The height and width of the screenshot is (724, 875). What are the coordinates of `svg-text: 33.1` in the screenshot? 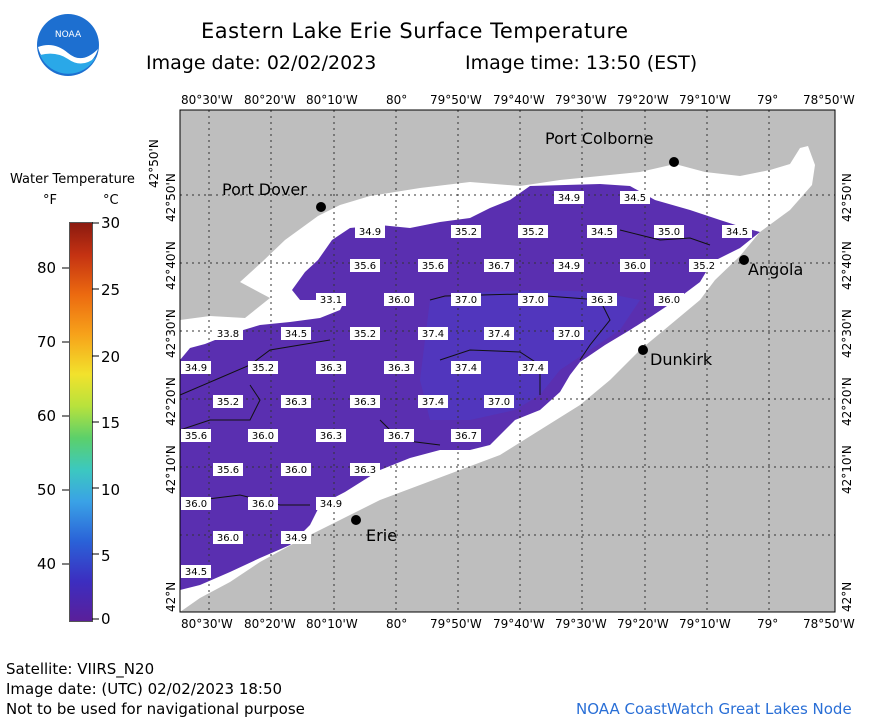 It's located at (331, 300).